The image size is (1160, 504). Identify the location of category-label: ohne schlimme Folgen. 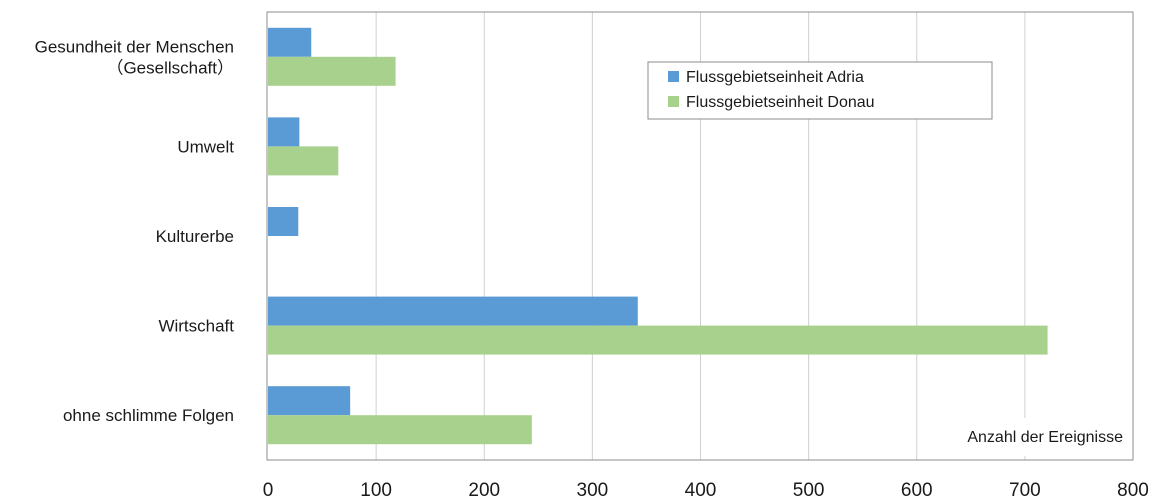
(148, 415).